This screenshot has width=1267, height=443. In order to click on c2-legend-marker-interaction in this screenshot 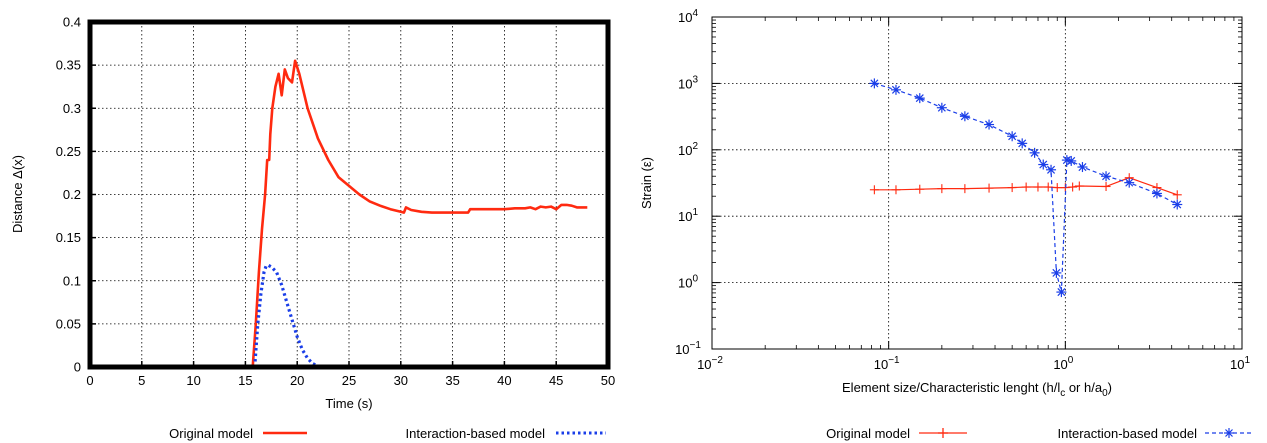, I will do `click(1229, 433)`.